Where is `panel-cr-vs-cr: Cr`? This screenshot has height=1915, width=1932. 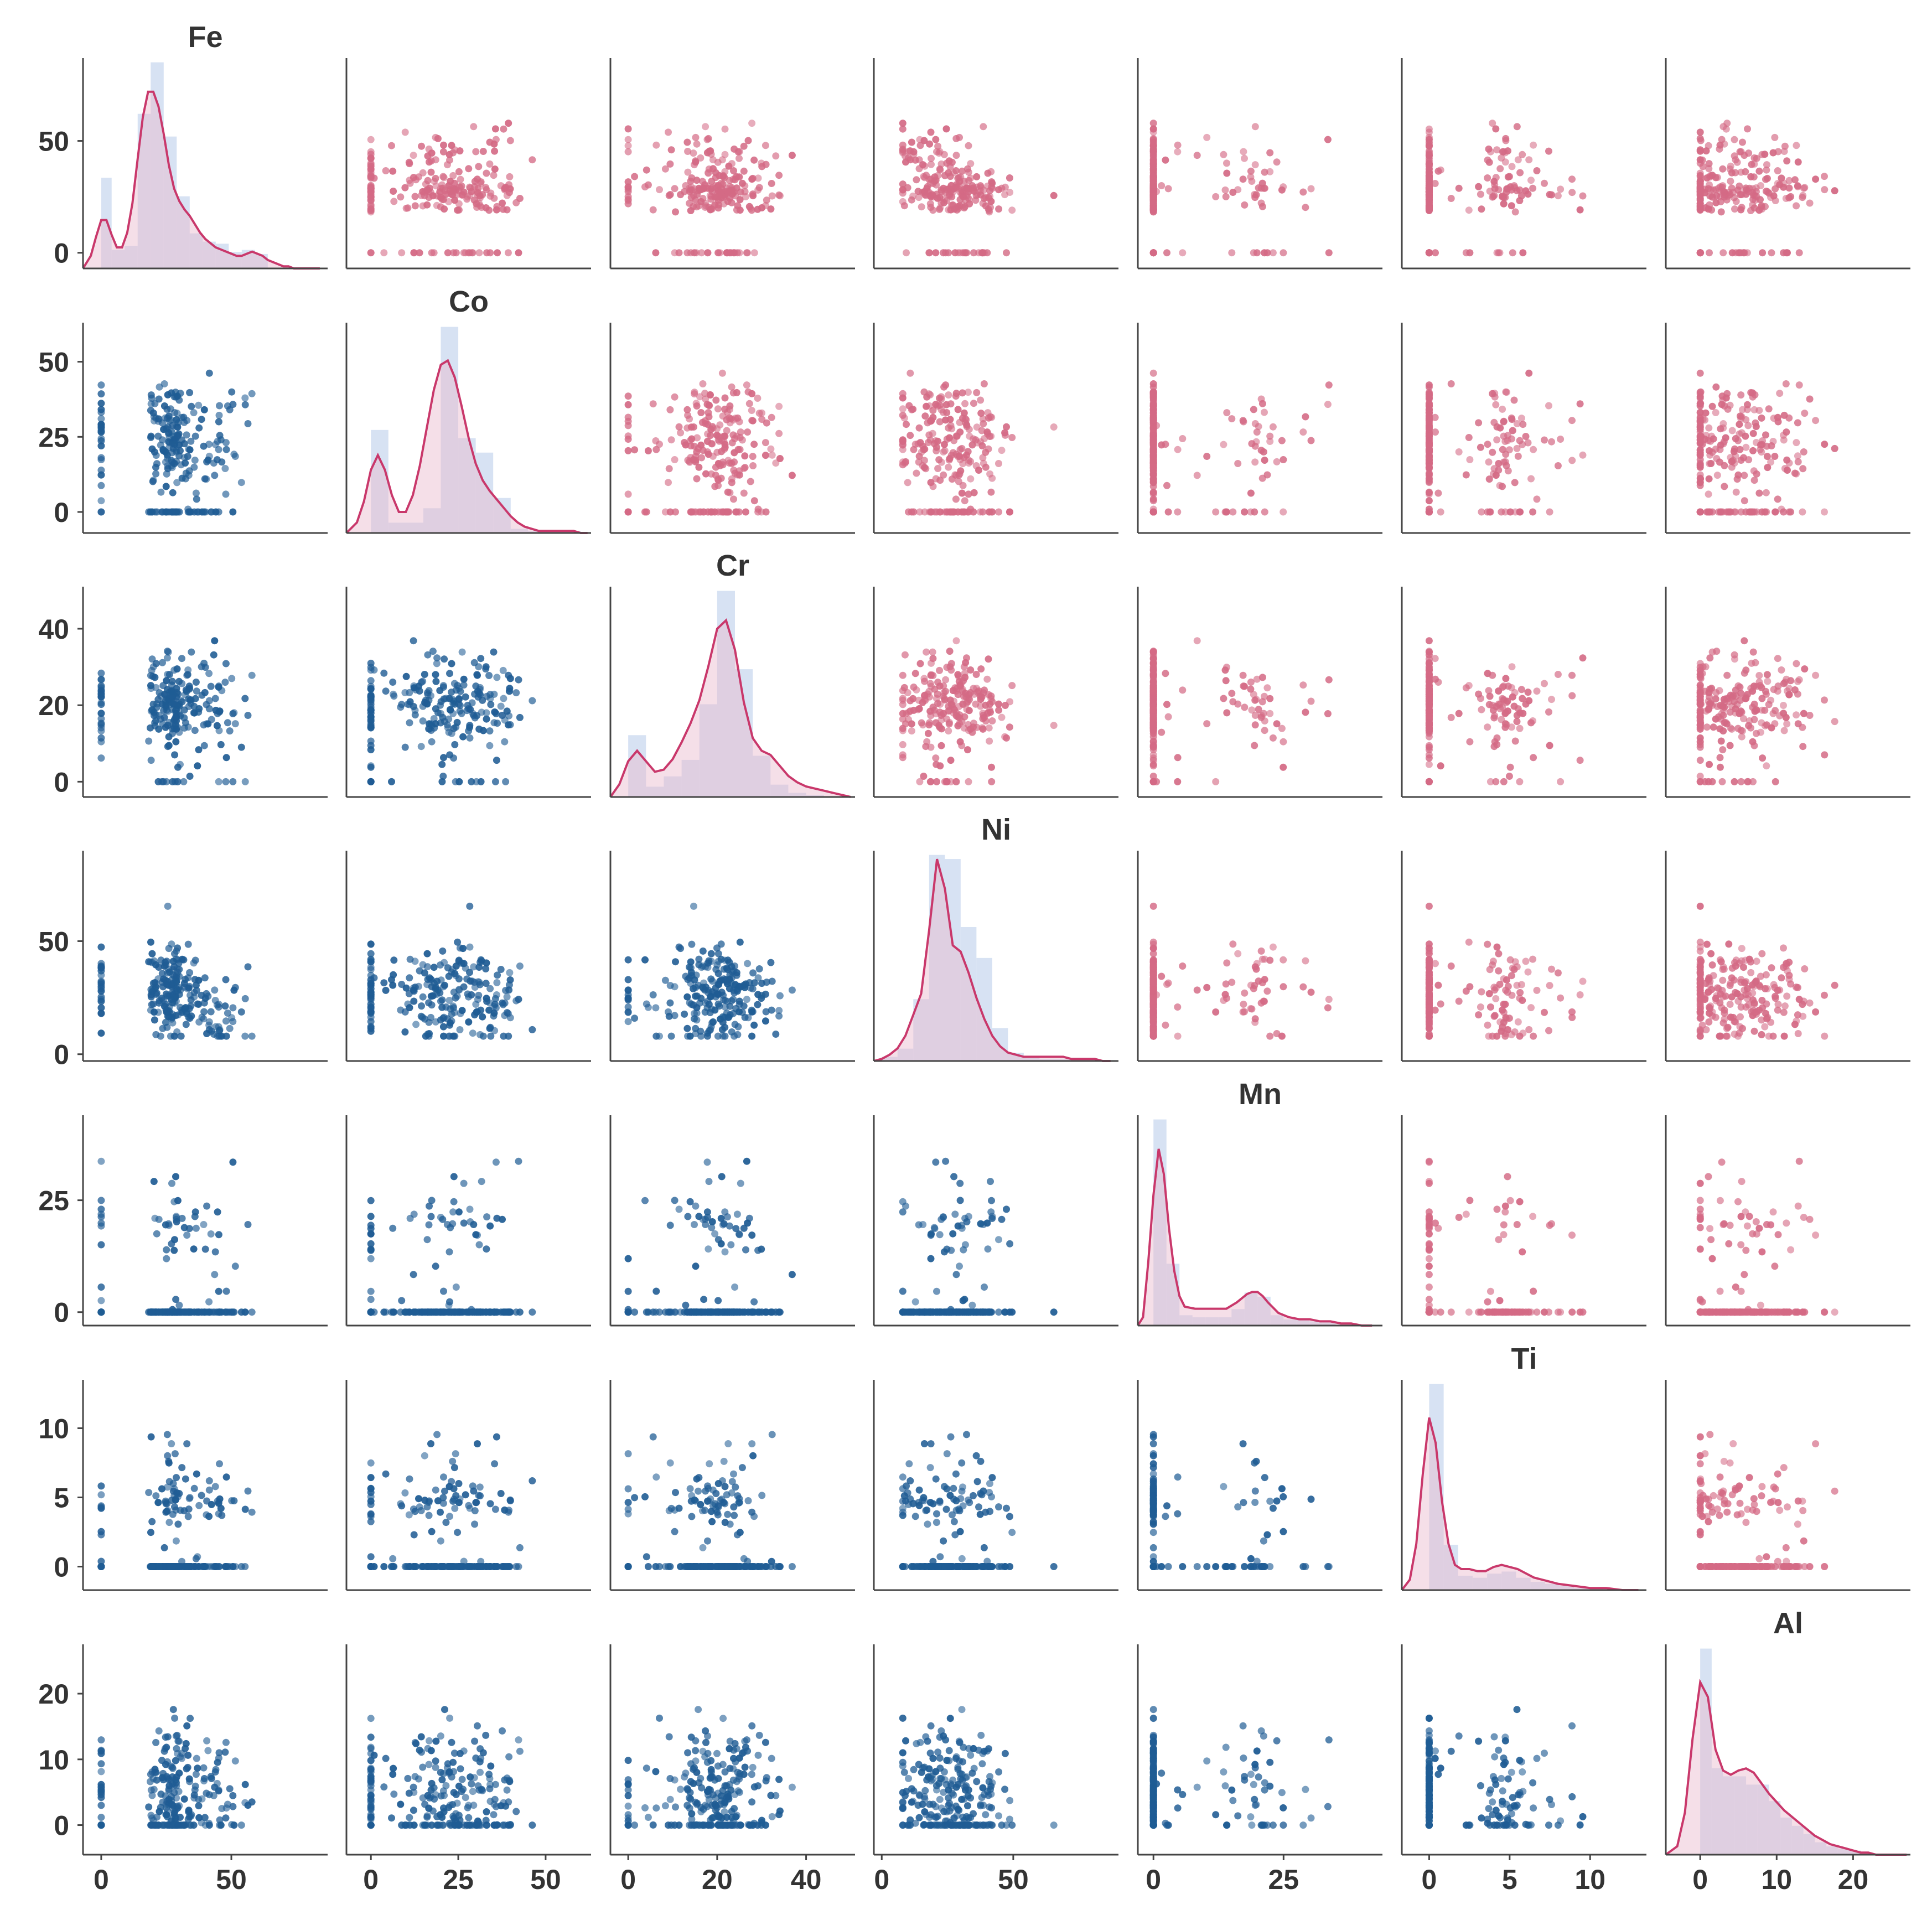 panel-cr-vs-cr: Cr is located at coordinates (732, 673).